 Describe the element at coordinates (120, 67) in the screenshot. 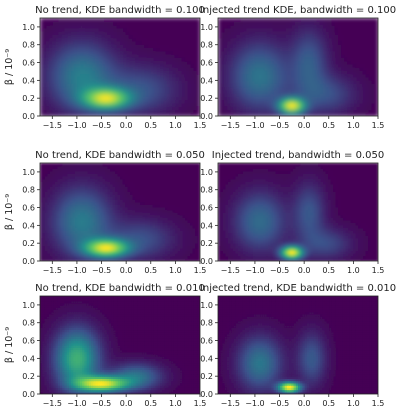

I see `axes-frame` at that location.